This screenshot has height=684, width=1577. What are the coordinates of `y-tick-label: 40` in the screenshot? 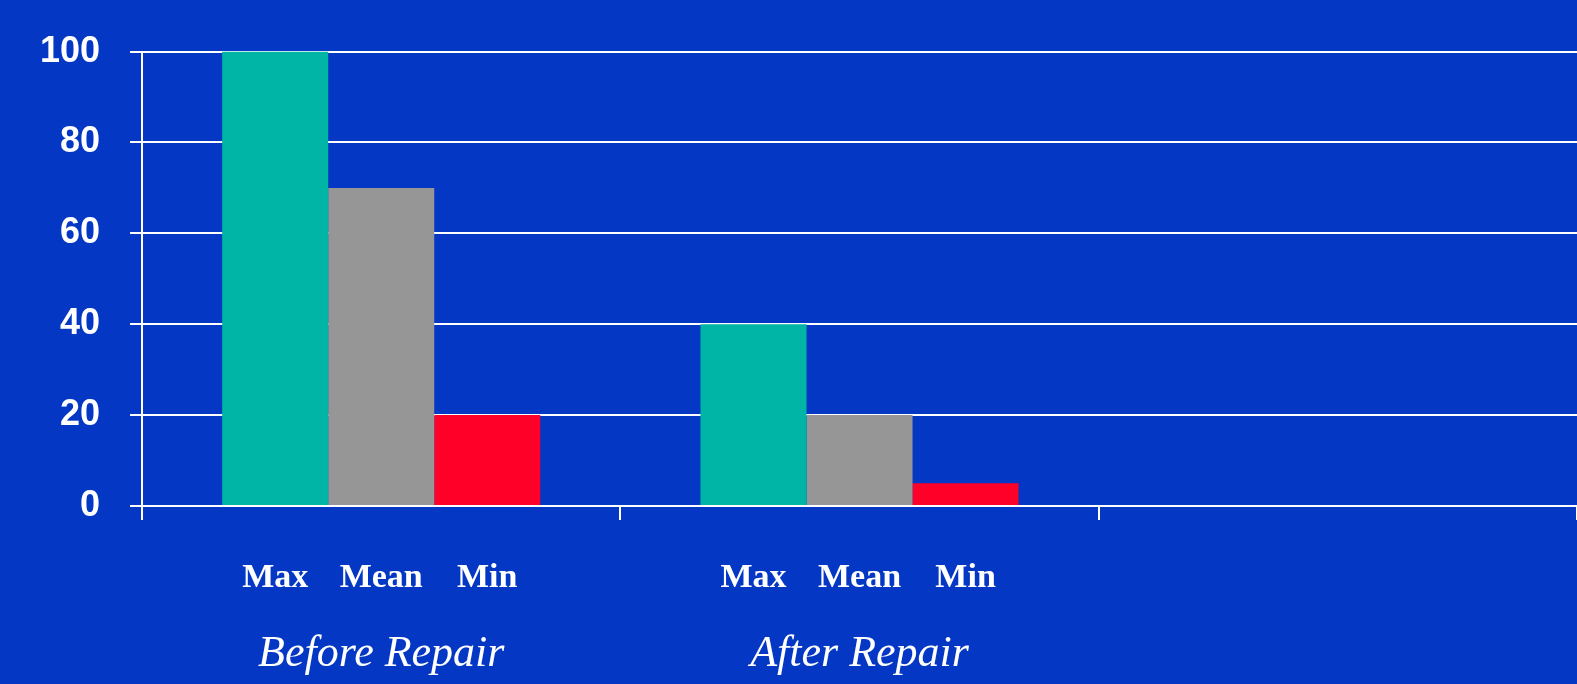 It's located at (80, 322).